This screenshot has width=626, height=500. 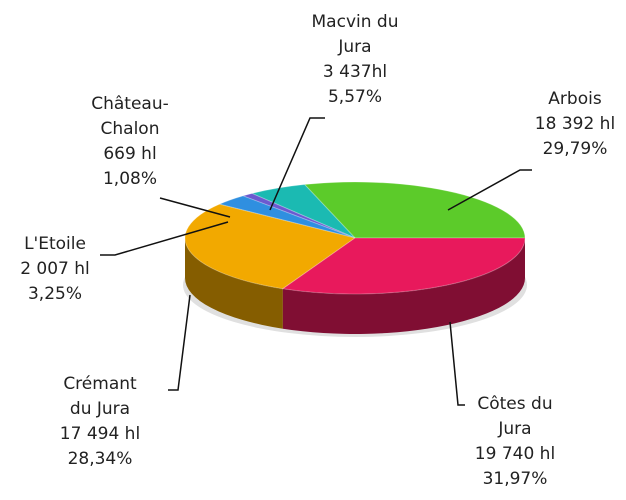 I want to click on value-label: 17 494 hl, so click(x=100, y=434).